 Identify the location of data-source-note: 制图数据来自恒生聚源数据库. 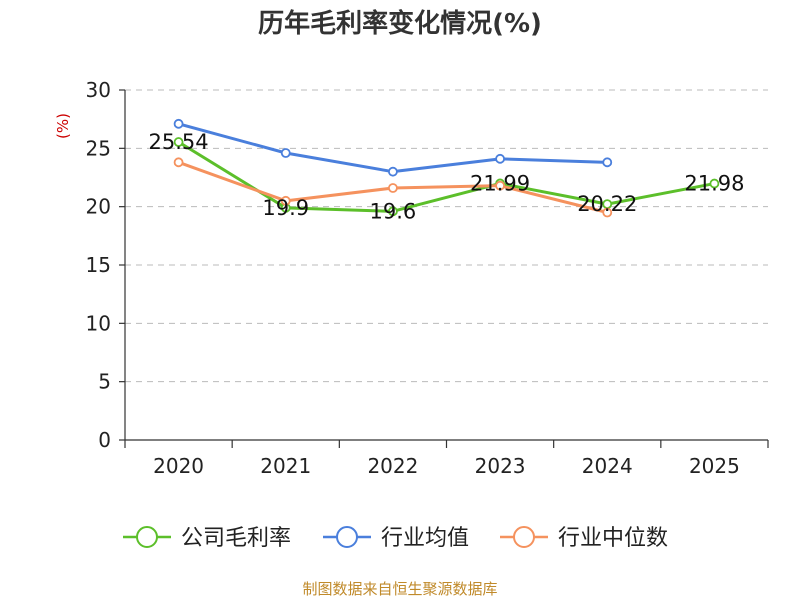
(399, 589).